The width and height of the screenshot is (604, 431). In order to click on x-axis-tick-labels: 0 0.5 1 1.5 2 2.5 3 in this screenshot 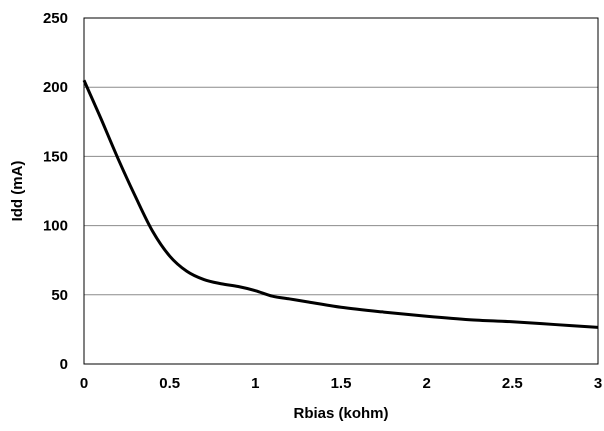, I will do `click(341, 383)`.